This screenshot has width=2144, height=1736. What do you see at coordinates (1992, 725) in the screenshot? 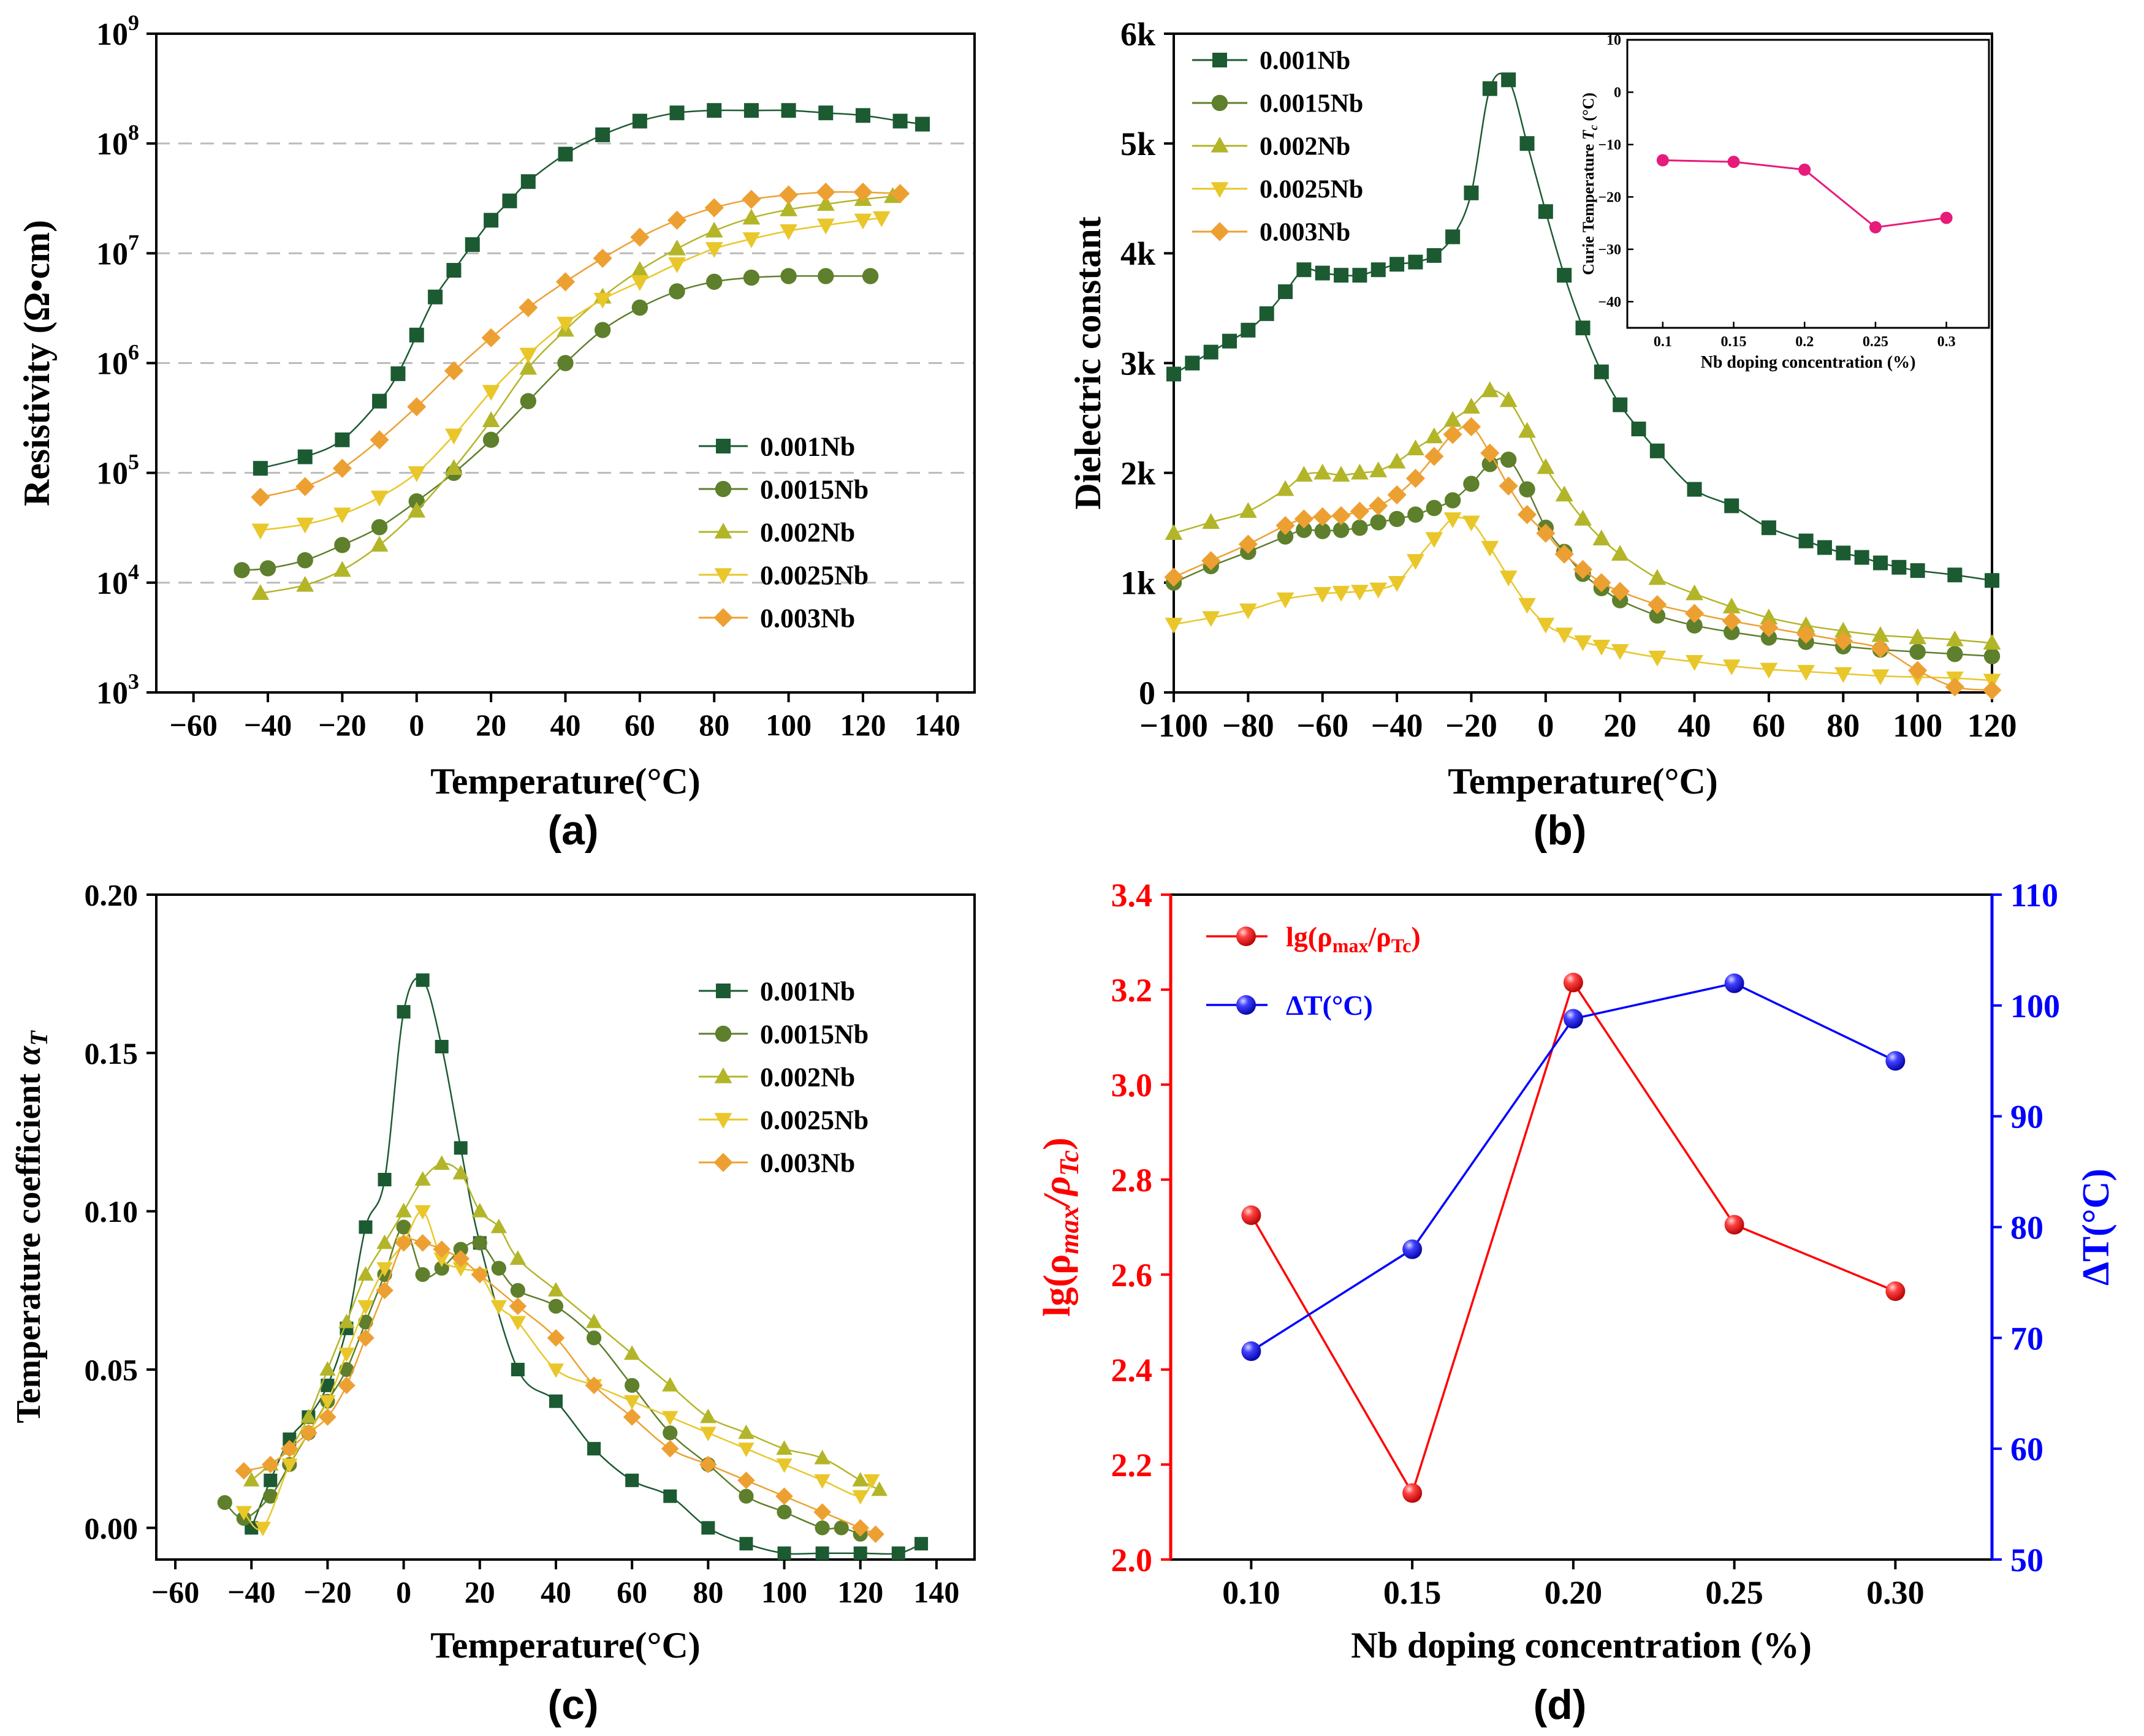
I see `x-tick-label: 120` at bounding box center [1992, 725].